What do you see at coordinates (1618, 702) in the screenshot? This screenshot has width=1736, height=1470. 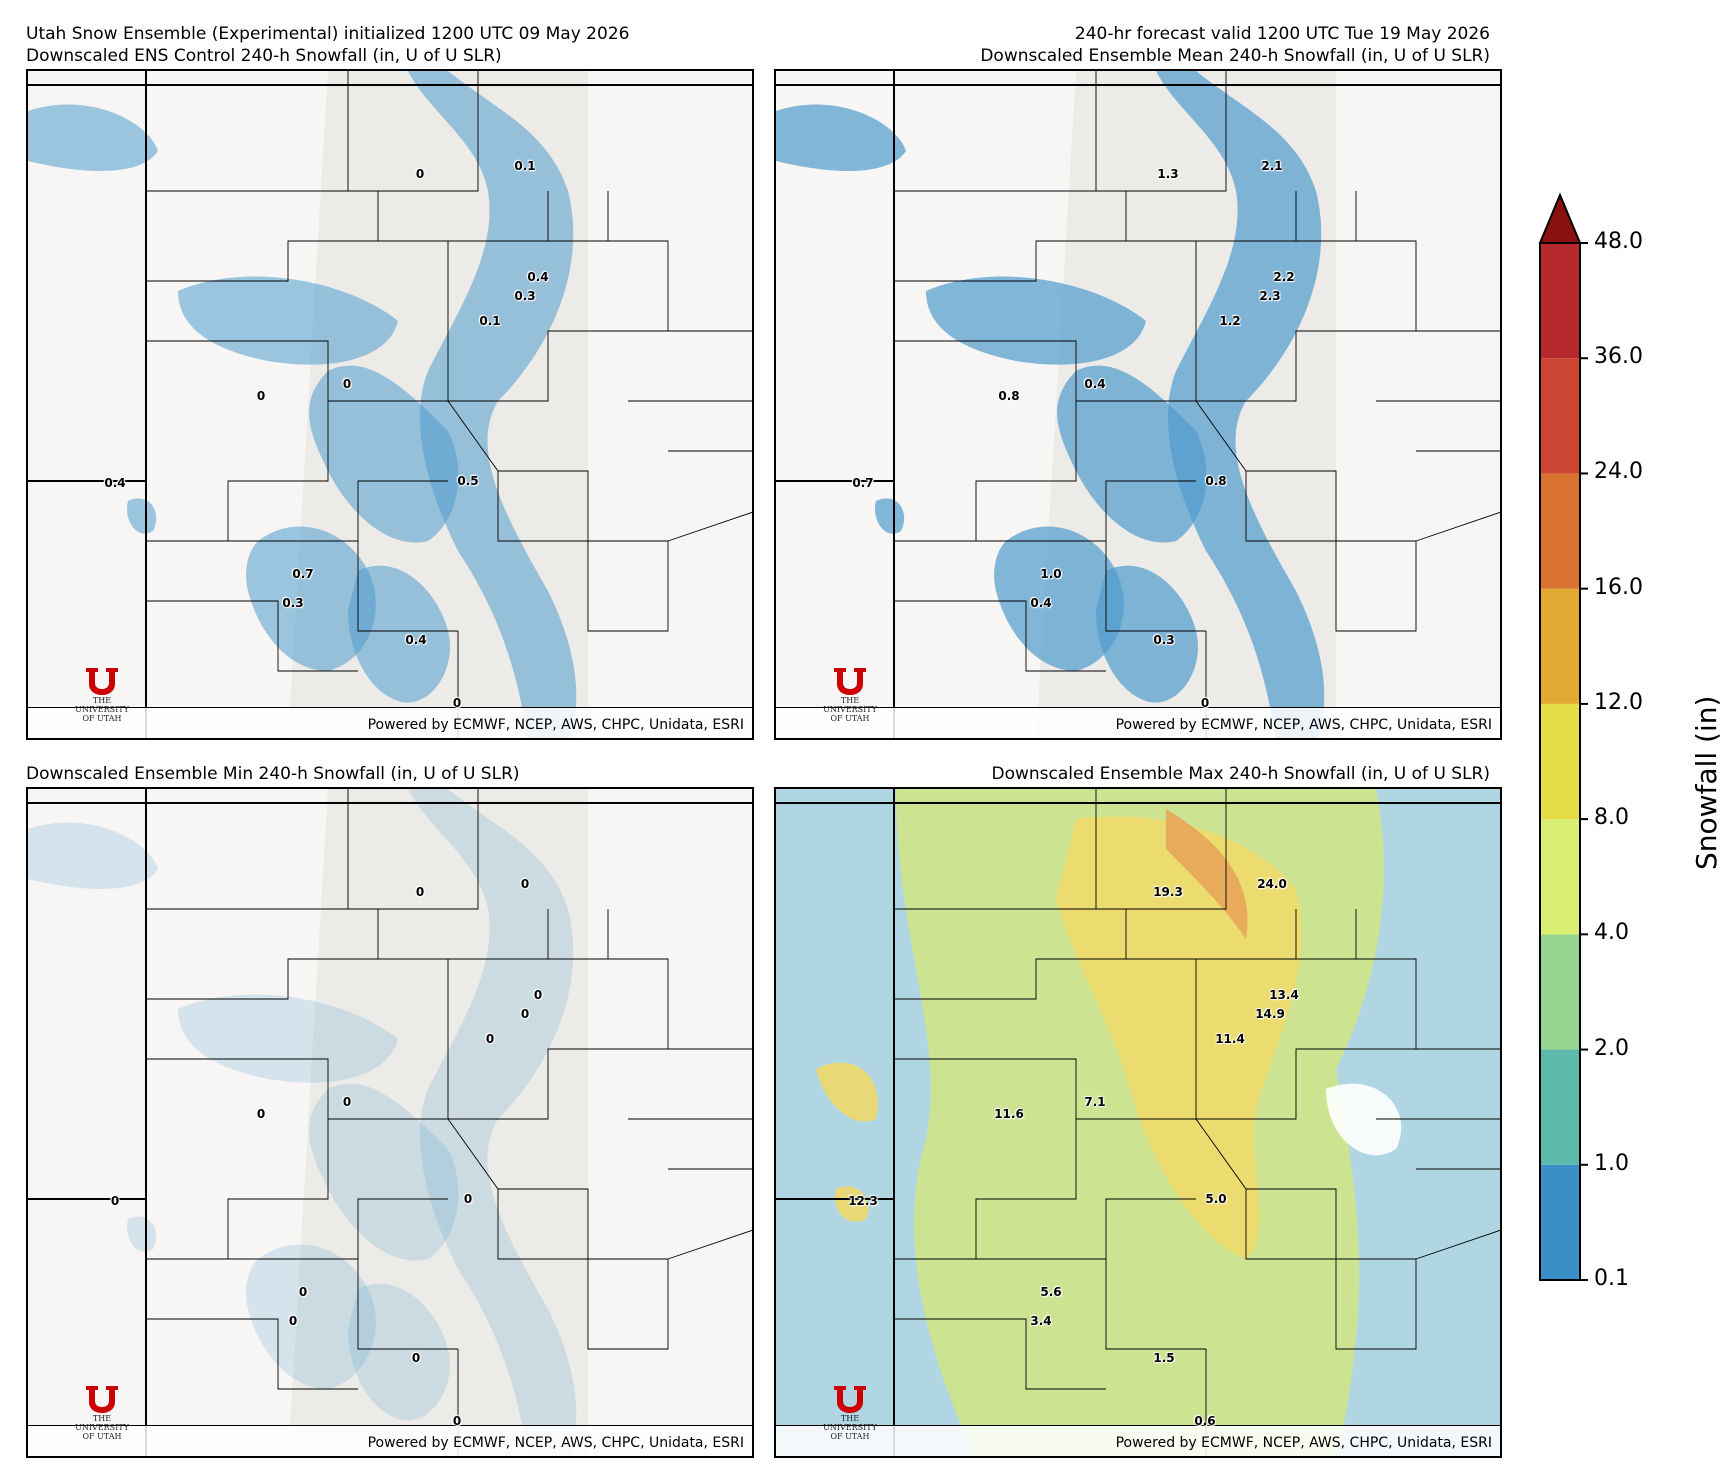 I see `colorbar-tick-label: 12.0` at bounding box center [1618, 702].